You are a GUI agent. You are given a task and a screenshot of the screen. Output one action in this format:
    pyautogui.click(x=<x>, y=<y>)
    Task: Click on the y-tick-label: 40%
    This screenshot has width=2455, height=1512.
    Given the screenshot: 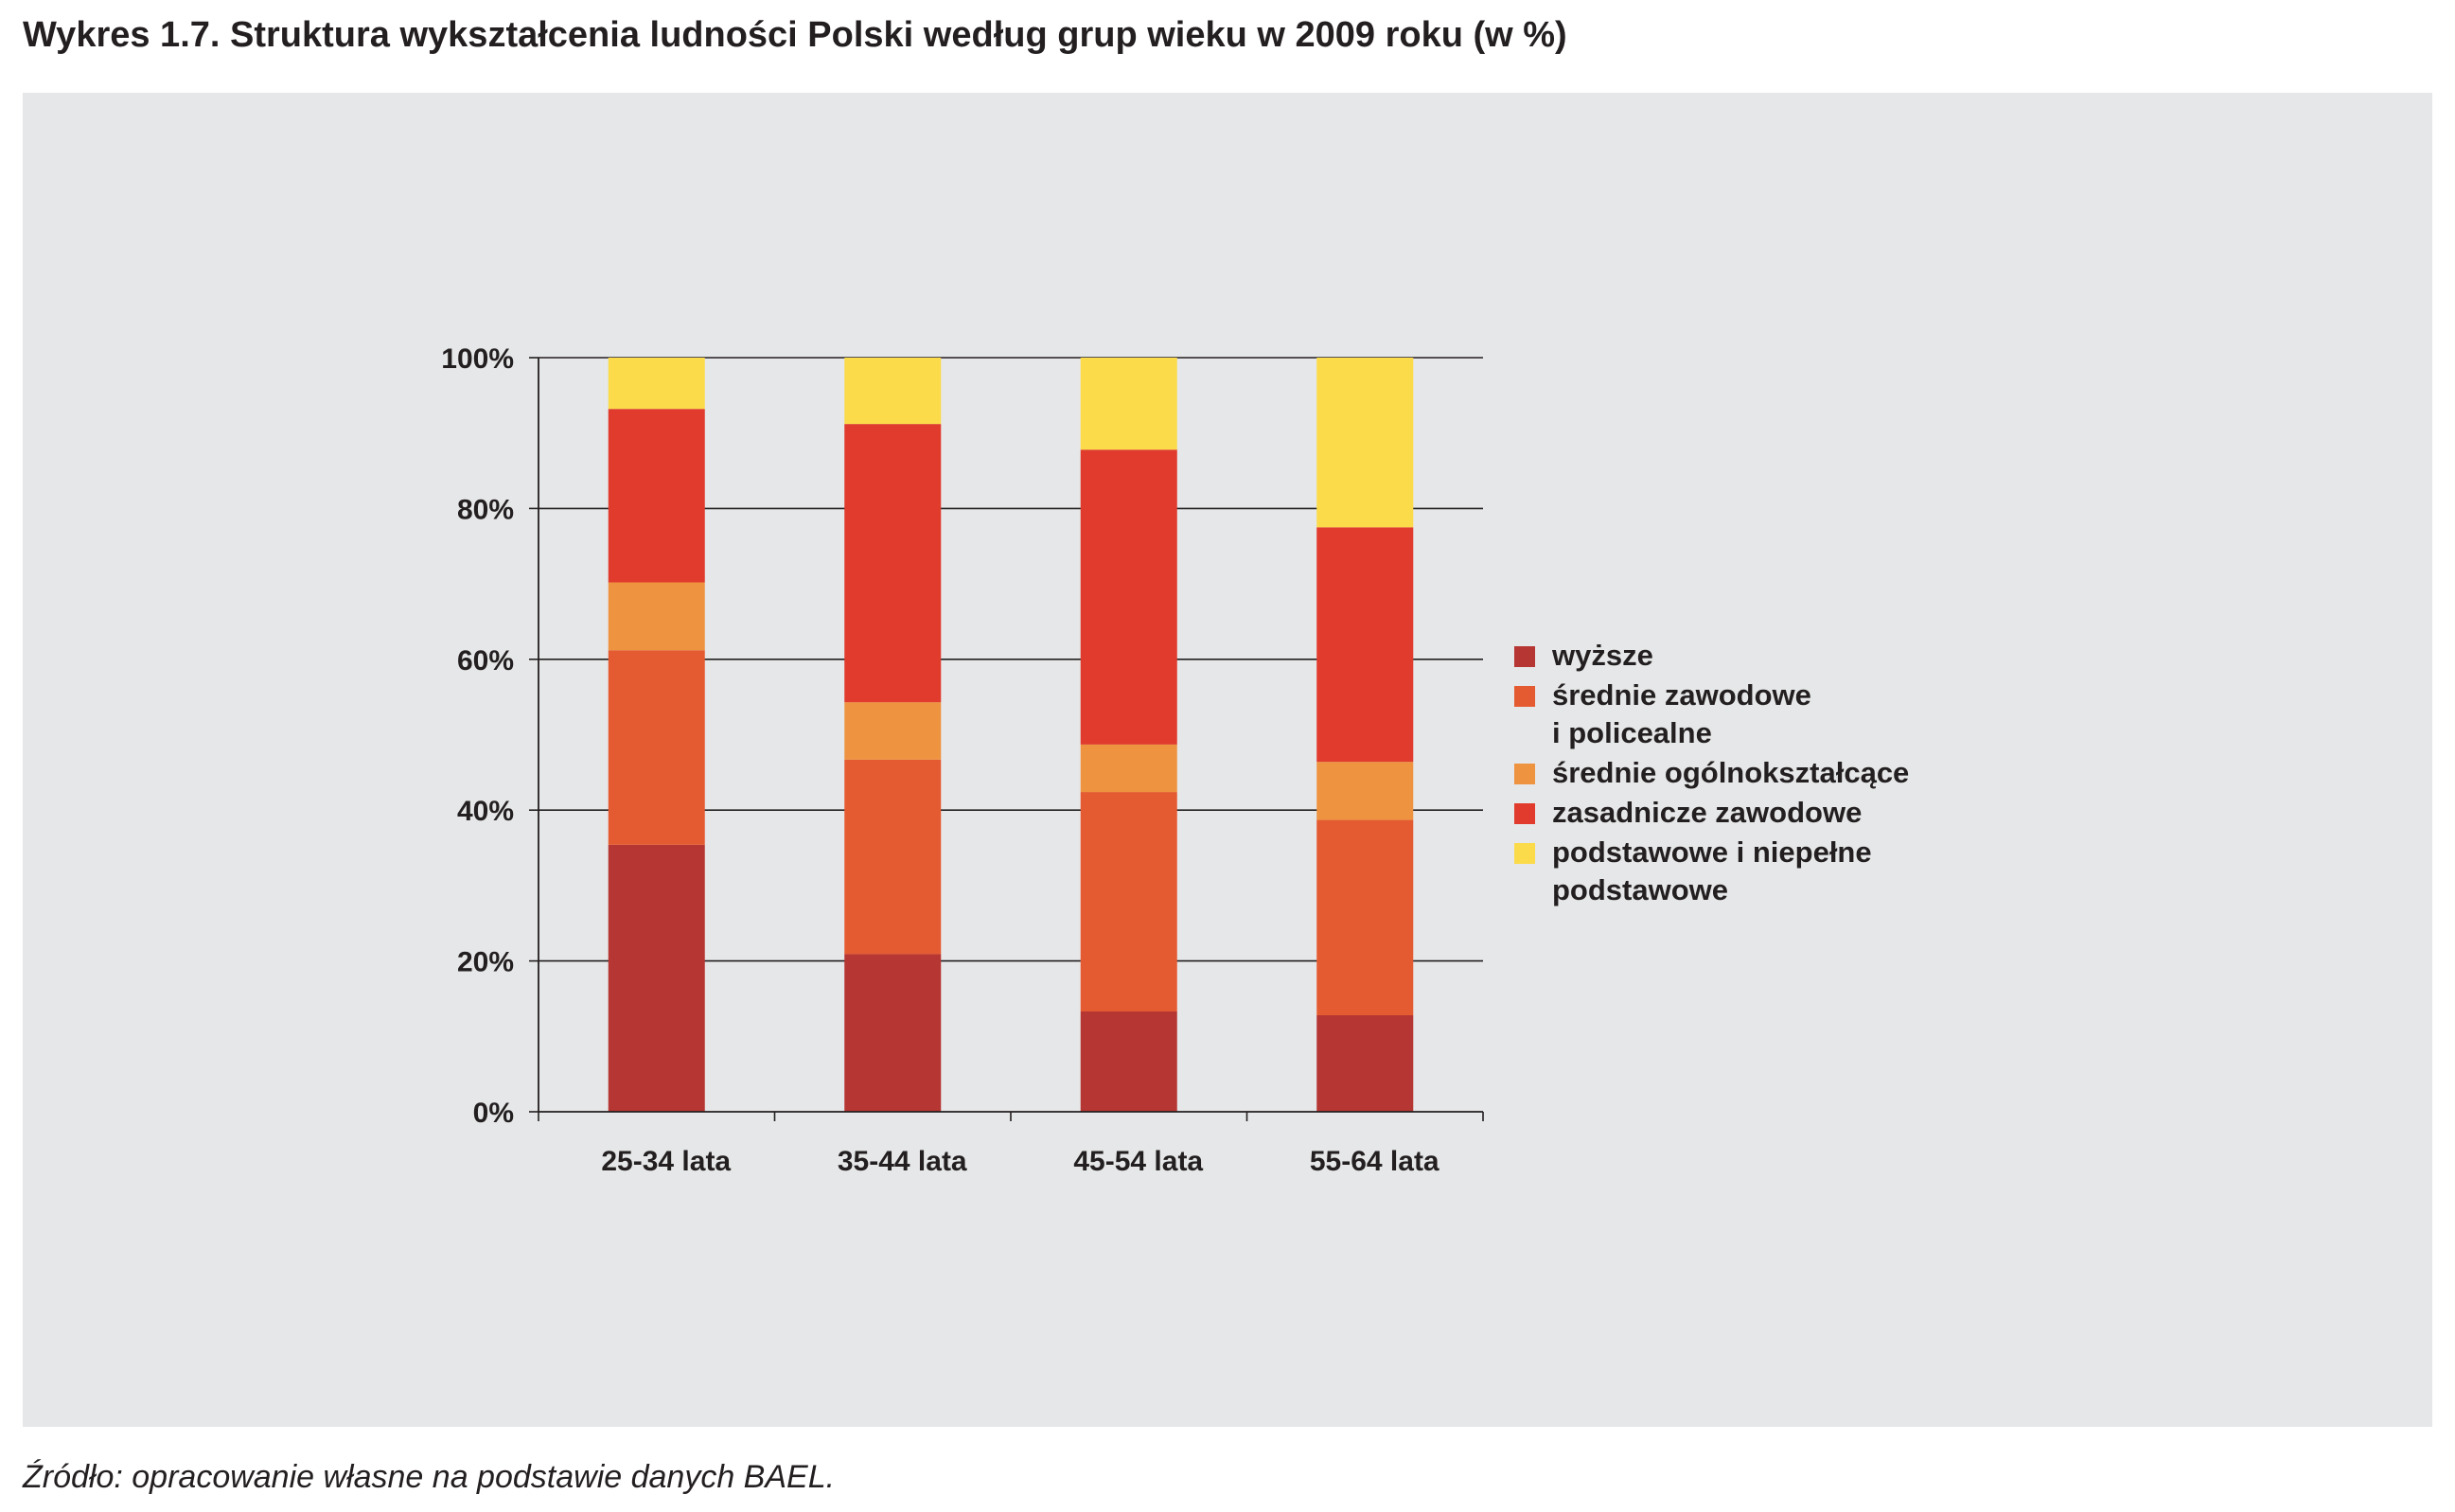 What is the action you would take?
    pyautogui.click(x=485, y=812)
    